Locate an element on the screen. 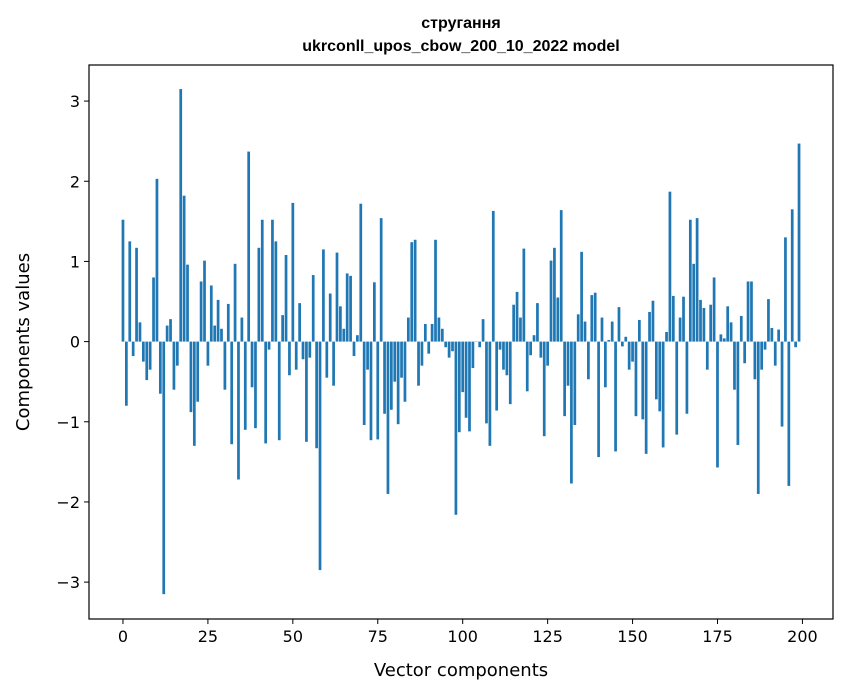 This screenshot has width=847, height=696. x-axis-ticks: 0 25 50 75 100 125 150 175 200 is located at coordinates (468, 632).